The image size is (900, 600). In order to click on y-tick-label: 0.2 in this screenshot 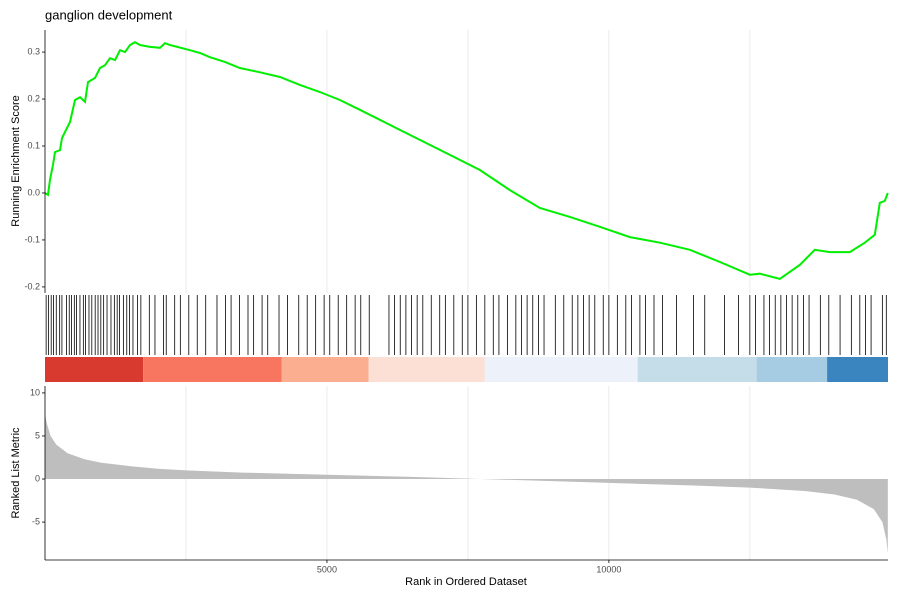, I will do `click(33, 98)`.